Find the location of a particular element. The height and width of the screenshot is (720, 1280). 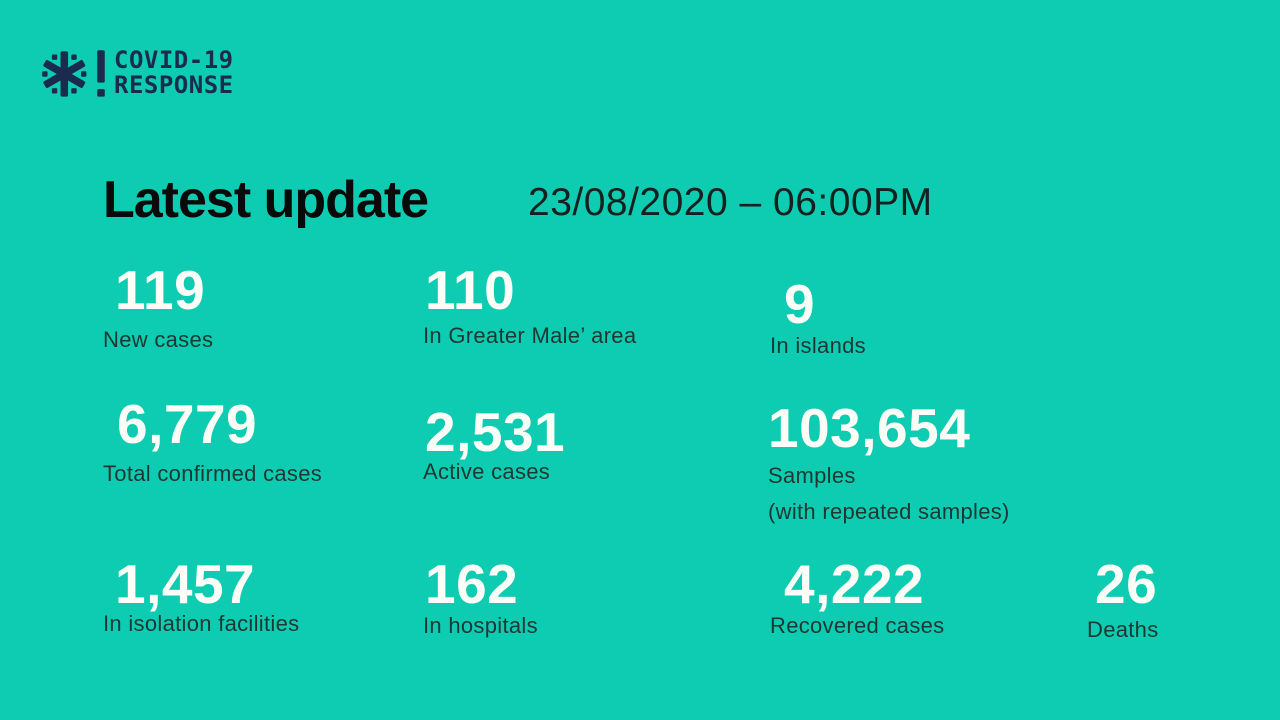

stat-value: 1,457 is located at coordinates (185, 584).